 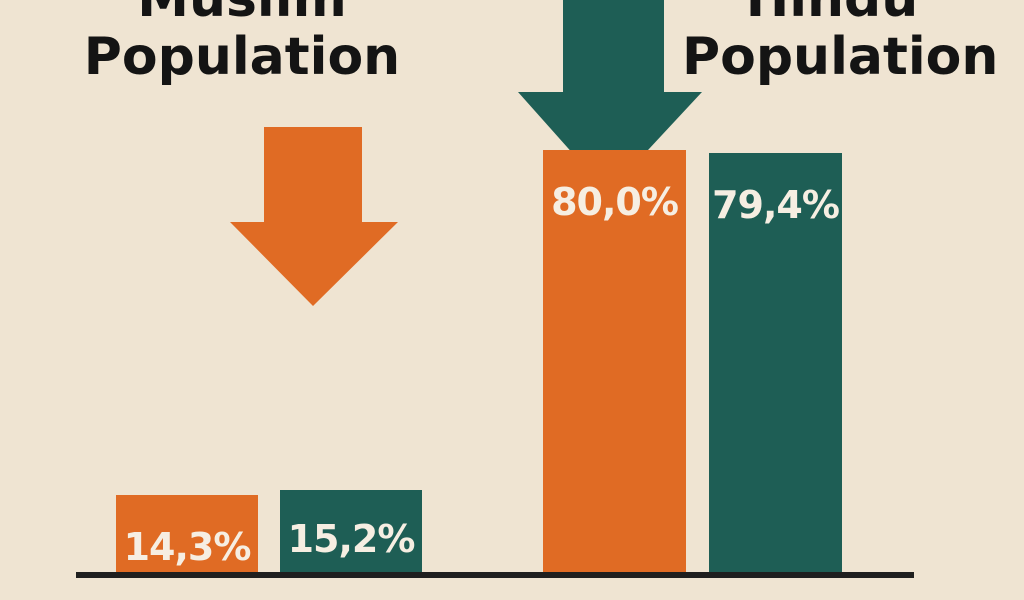 I want to click on hindu-bar-orange: 80,0%, so click(x=614, y=362).